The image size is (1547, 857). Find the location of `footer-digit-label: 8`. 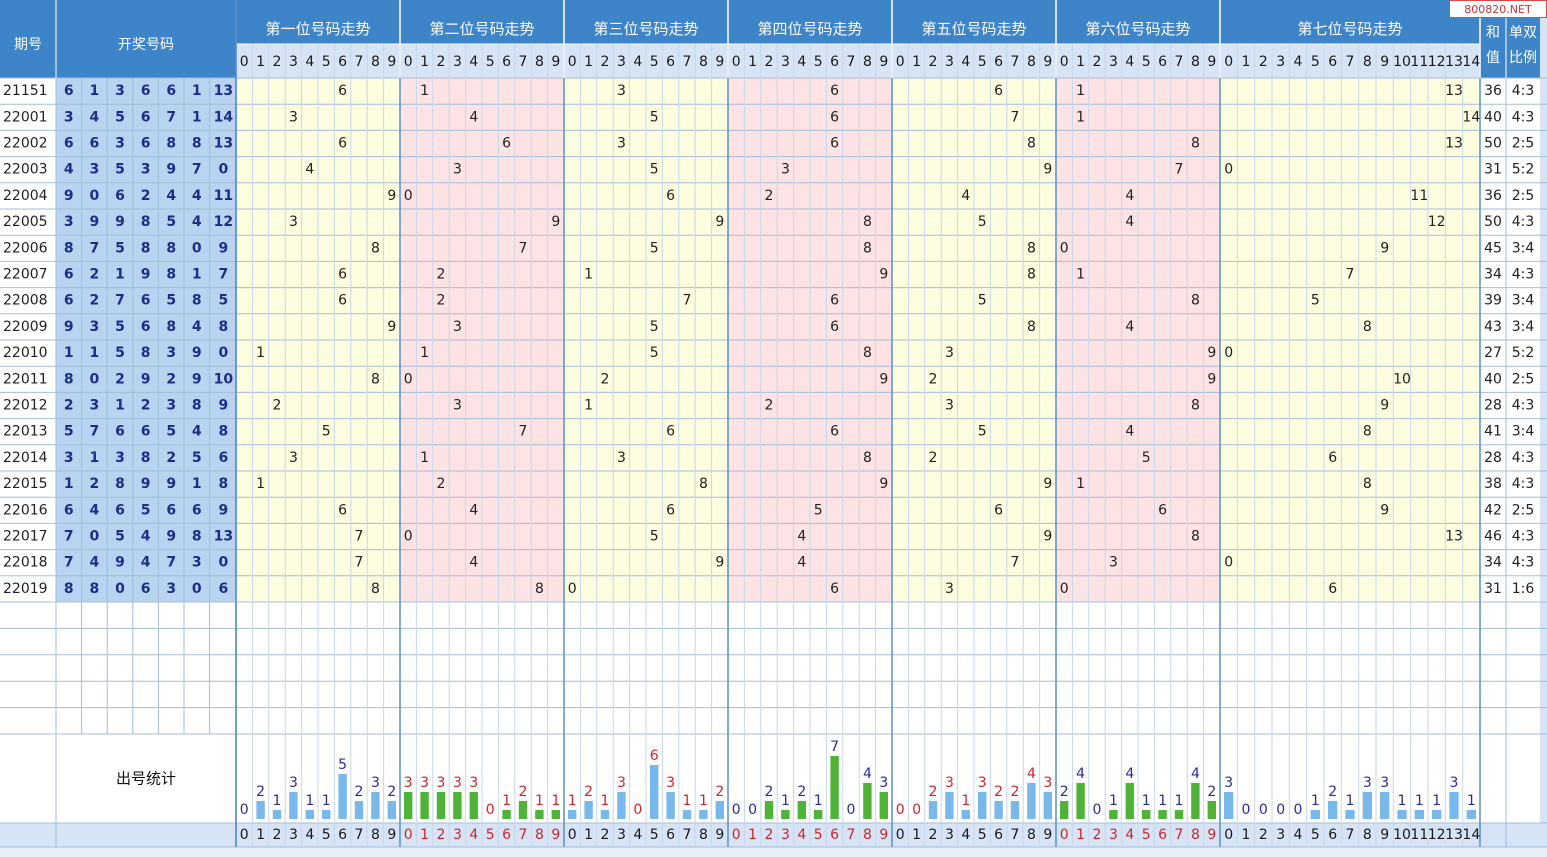

footer-digit-label: 8 is located at coordinates (1195, 835).